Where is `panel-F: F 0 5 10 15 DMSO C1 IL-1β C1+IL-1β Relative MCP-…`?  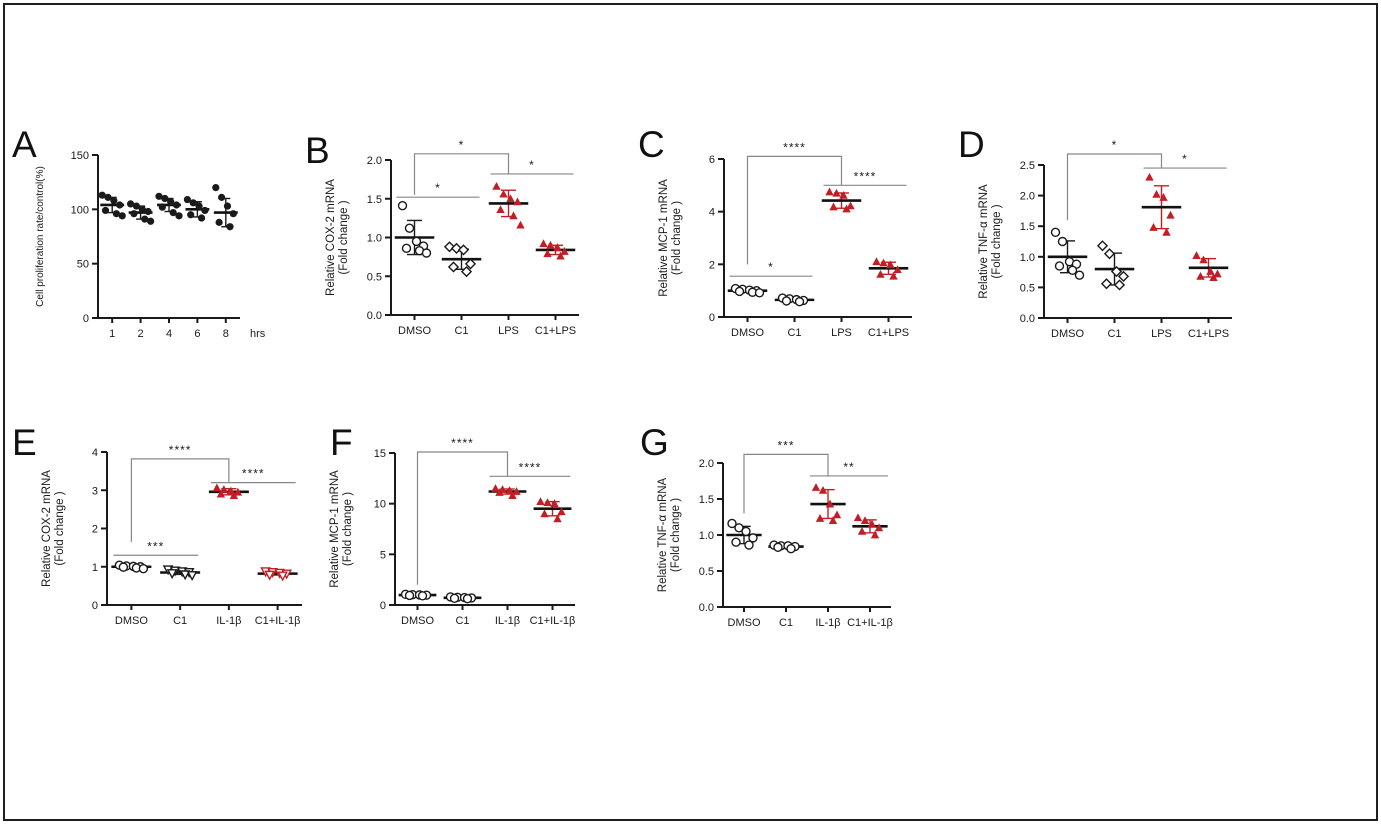 panel-F: F 0 5 10 15 DMSO C1 IL-1β C1+IL-1β Relative MCP-… is located at coordinates (493, 531).